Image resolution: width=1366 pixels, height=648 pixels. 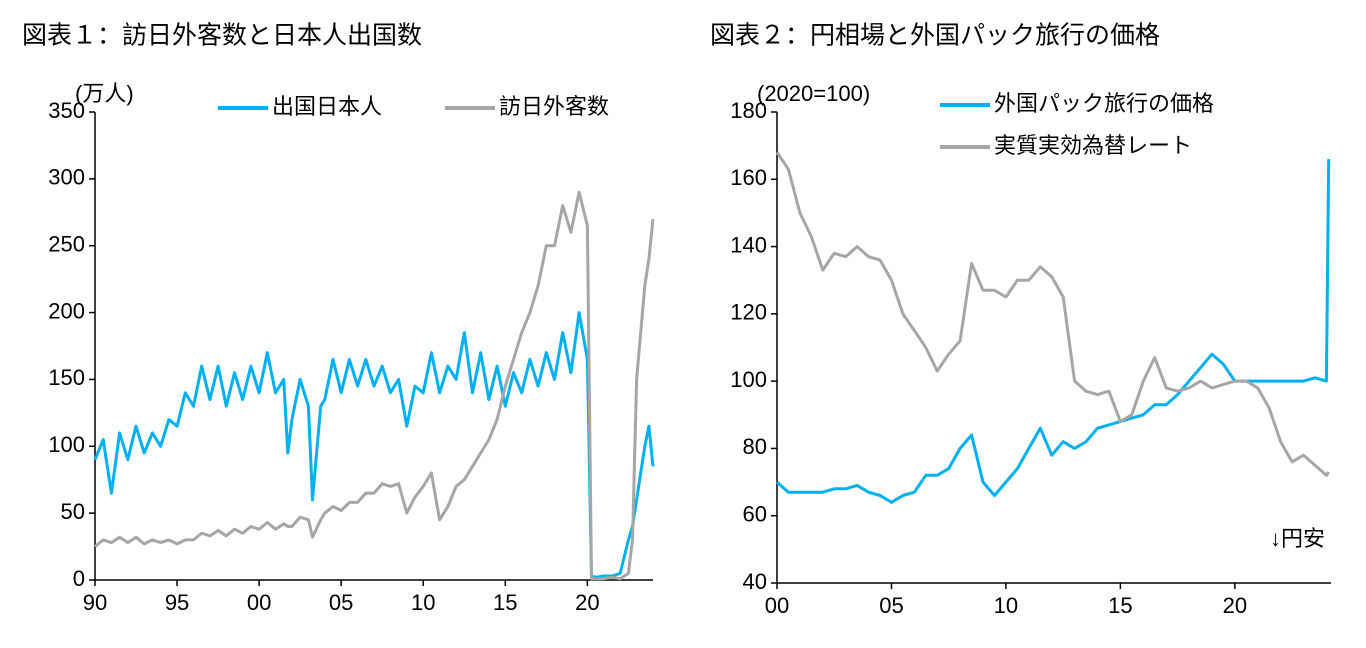 What do you see at coordinates (327, 106) in the screenshot?
I see `legend-label: 出国日本人` at bounding box center [327, 106].